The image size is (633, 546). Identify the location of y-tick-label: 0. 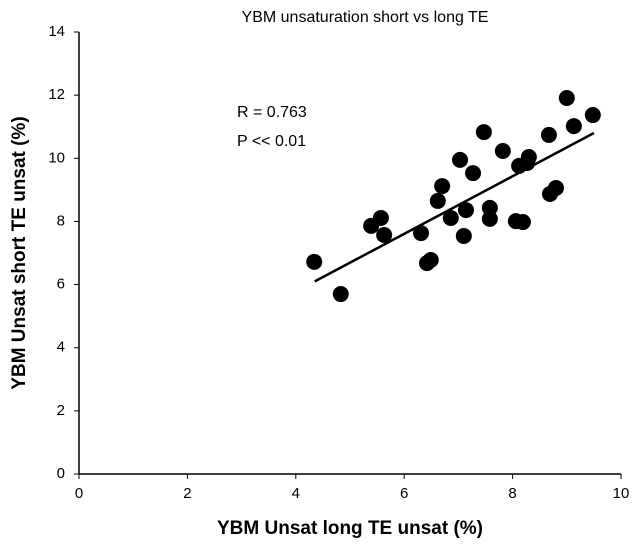
(61, 473).